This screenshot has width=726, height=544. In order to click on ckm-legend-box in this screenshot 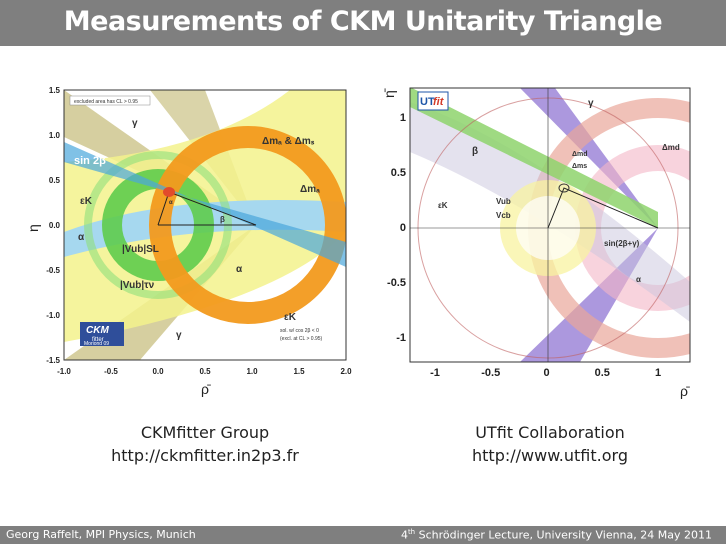, I will do `click(110, 100)`.